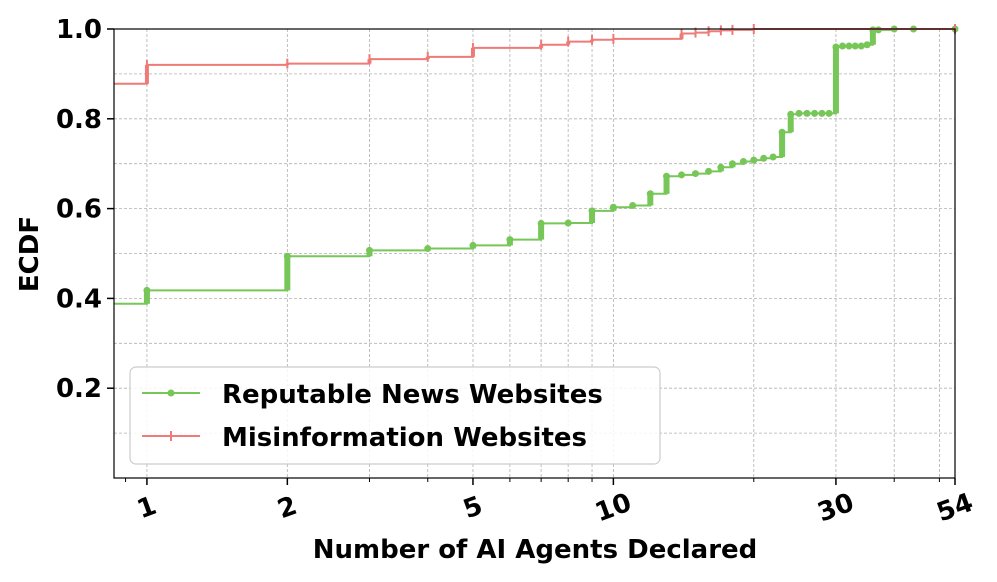 The image size is (997, 582). What do you see at coordinates (955, 508) in the screenshot?
I see `x-tick-label: 54` at bounding box center [955, 508].